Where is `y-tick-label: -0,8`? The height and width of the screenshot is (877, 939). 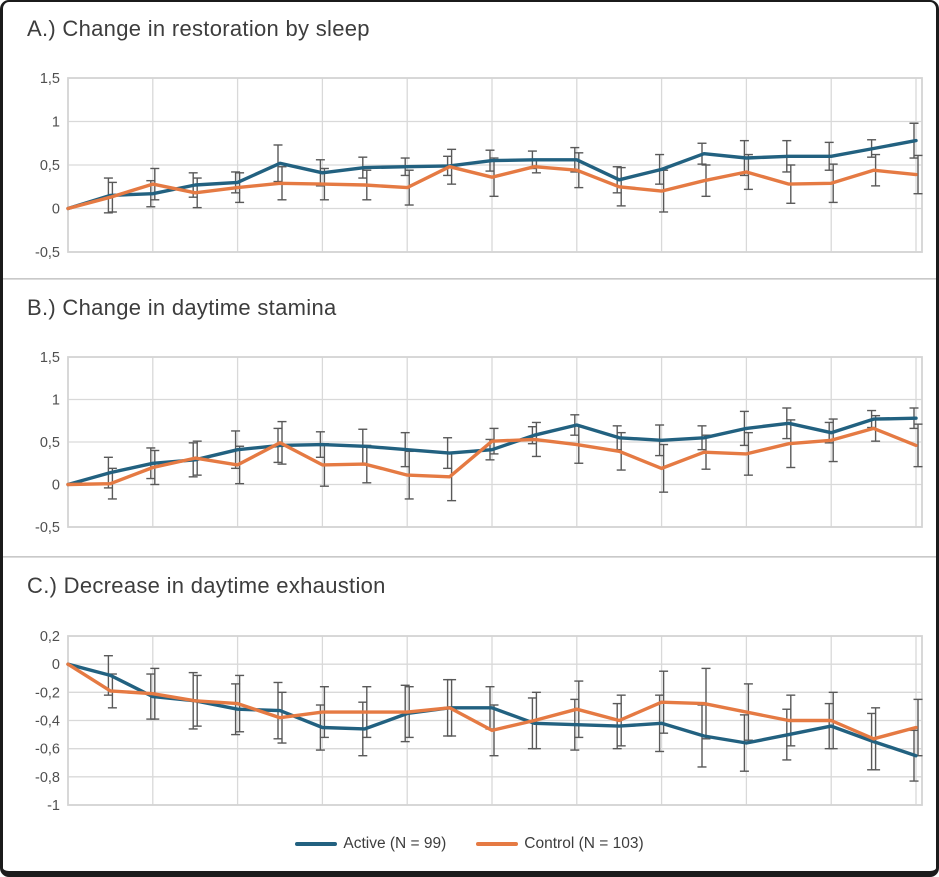 y-tick-label: -0,8 is located at coordinates (47, 778).